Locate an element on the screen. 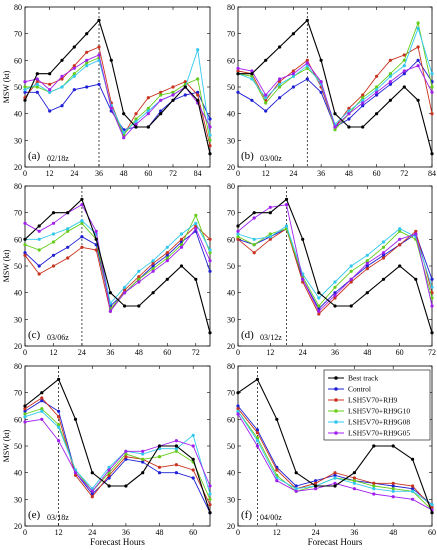 This screenshot has width=437, height=550. y-tick-label: 40 is located at coordinates (18, 293).